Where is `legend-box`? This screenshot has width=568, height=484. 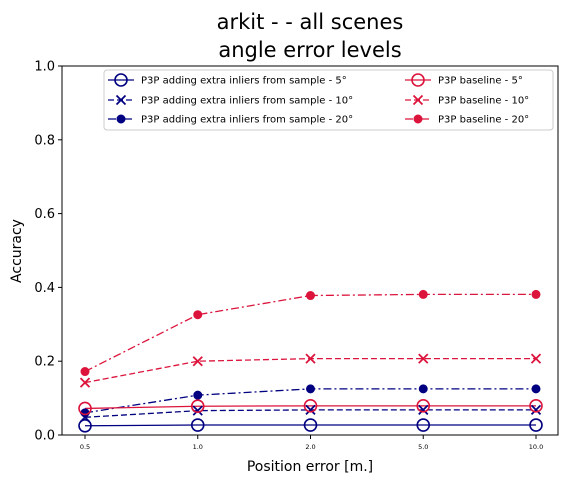 legend-box is located at coordinates (328, 100).